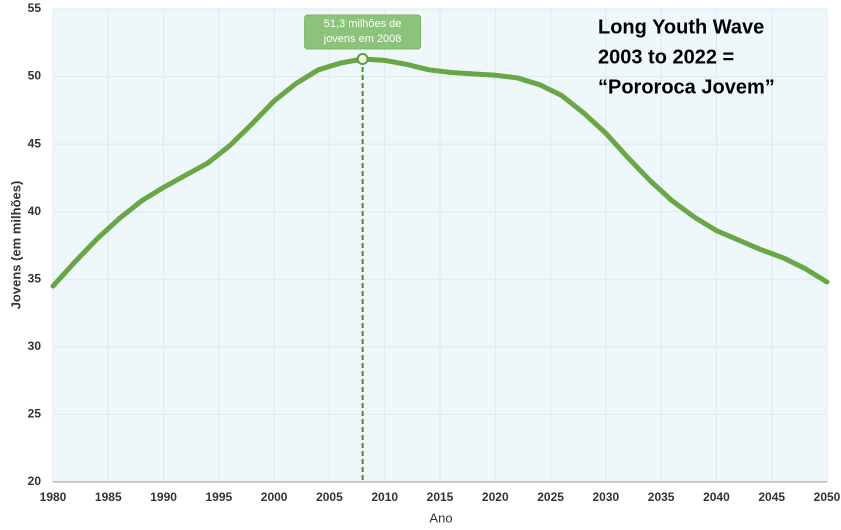  I want to click on x-tick-label: 2010, so click(384, 497).